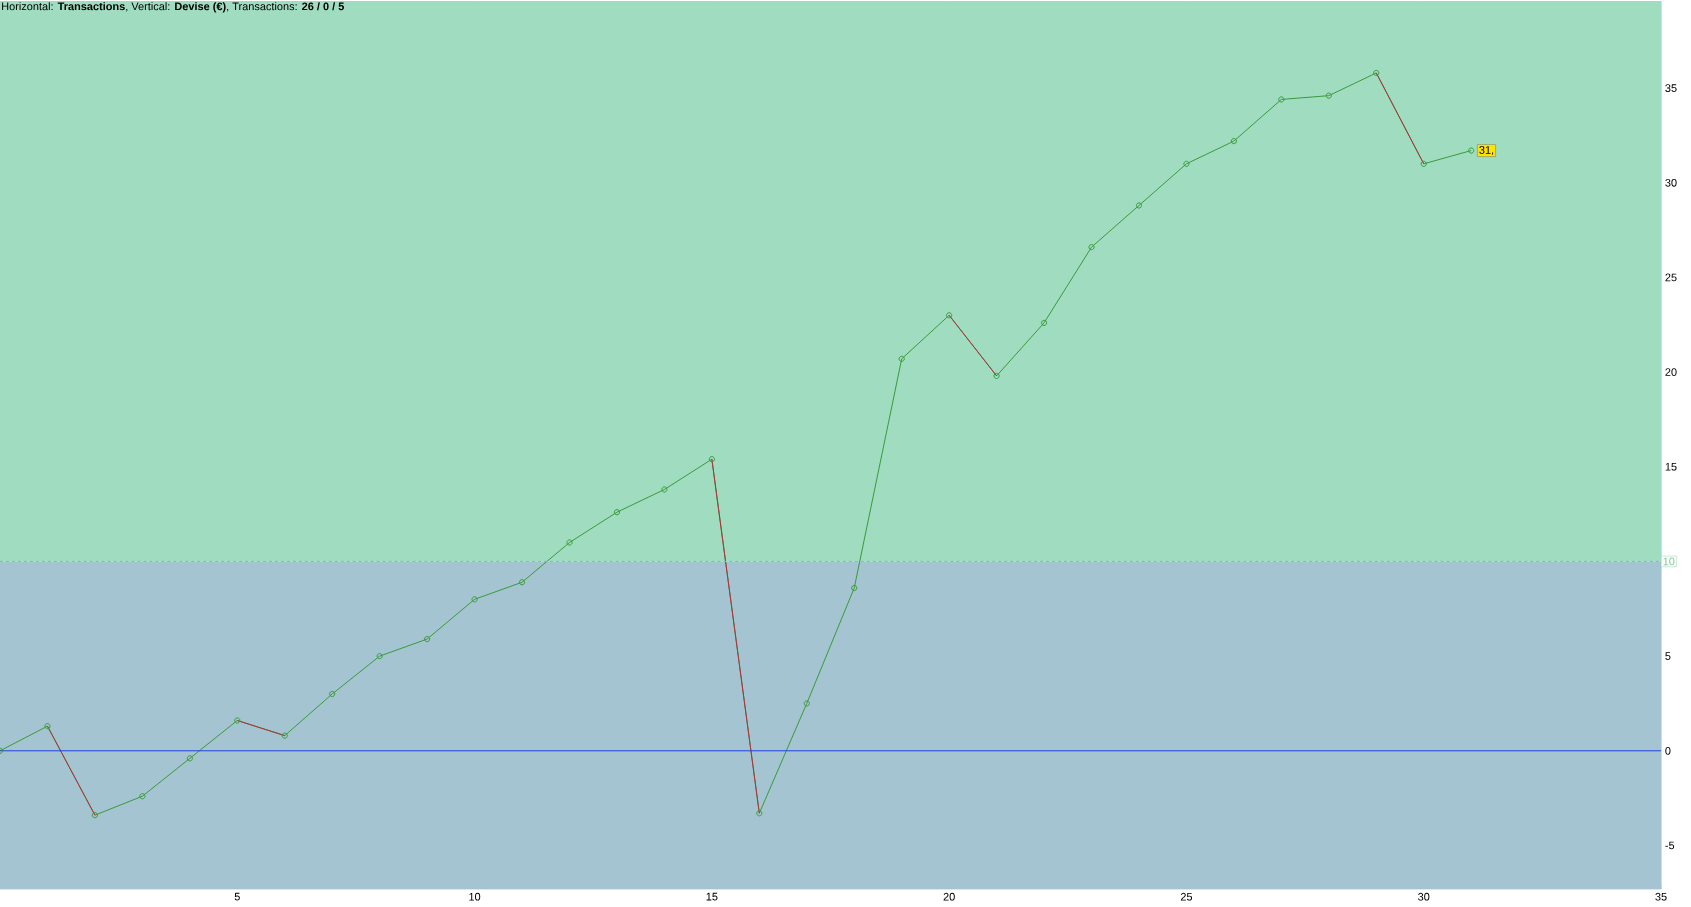 This screenshot has width=1691, height=907. I want to click on y-tick-label: 30, so click(1671, 182).